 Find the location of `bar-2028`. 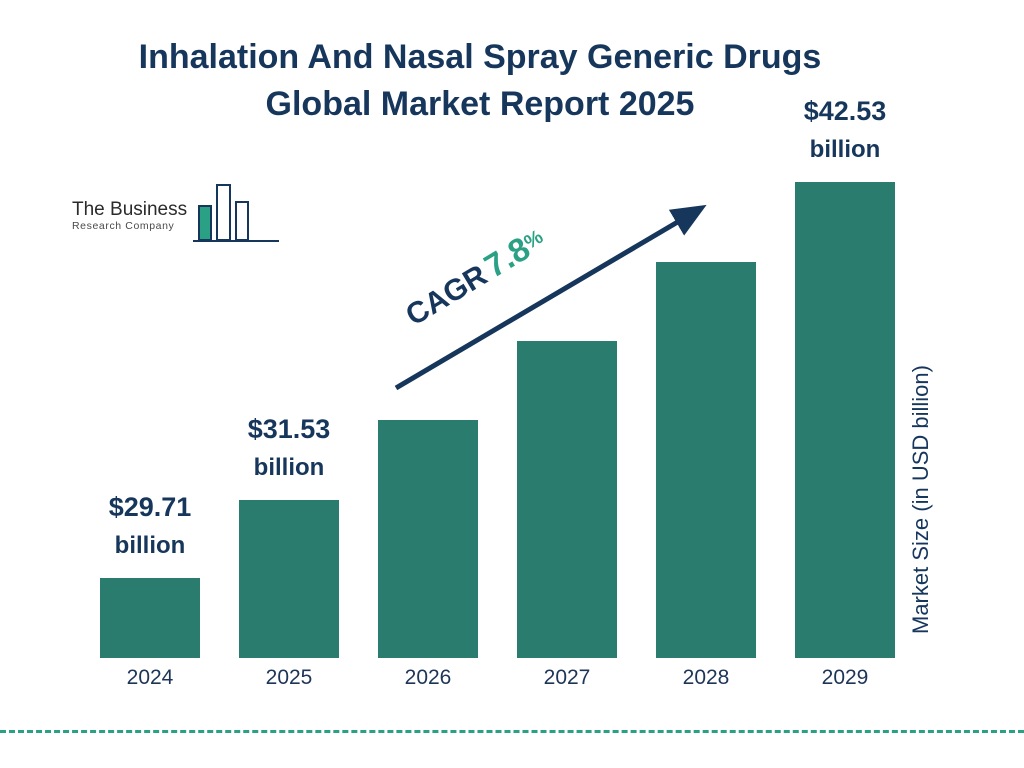

bar-2028 is located at coordinates (706, 460).